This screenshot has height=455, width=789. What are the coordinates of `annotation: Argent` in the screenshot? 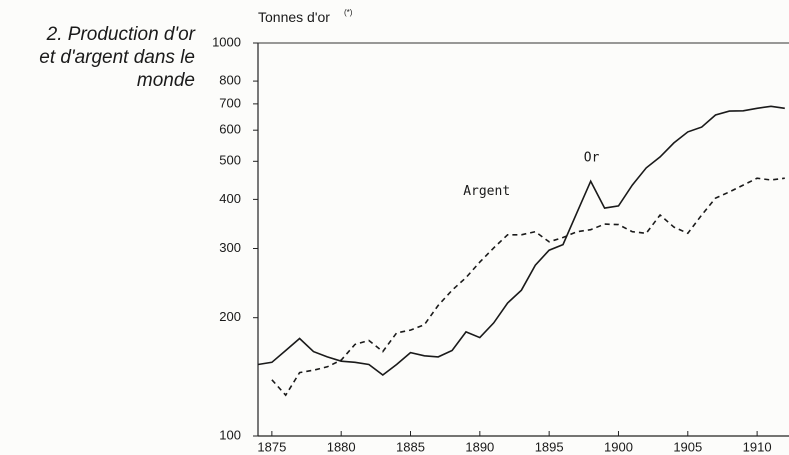 It's located at (486, 191).